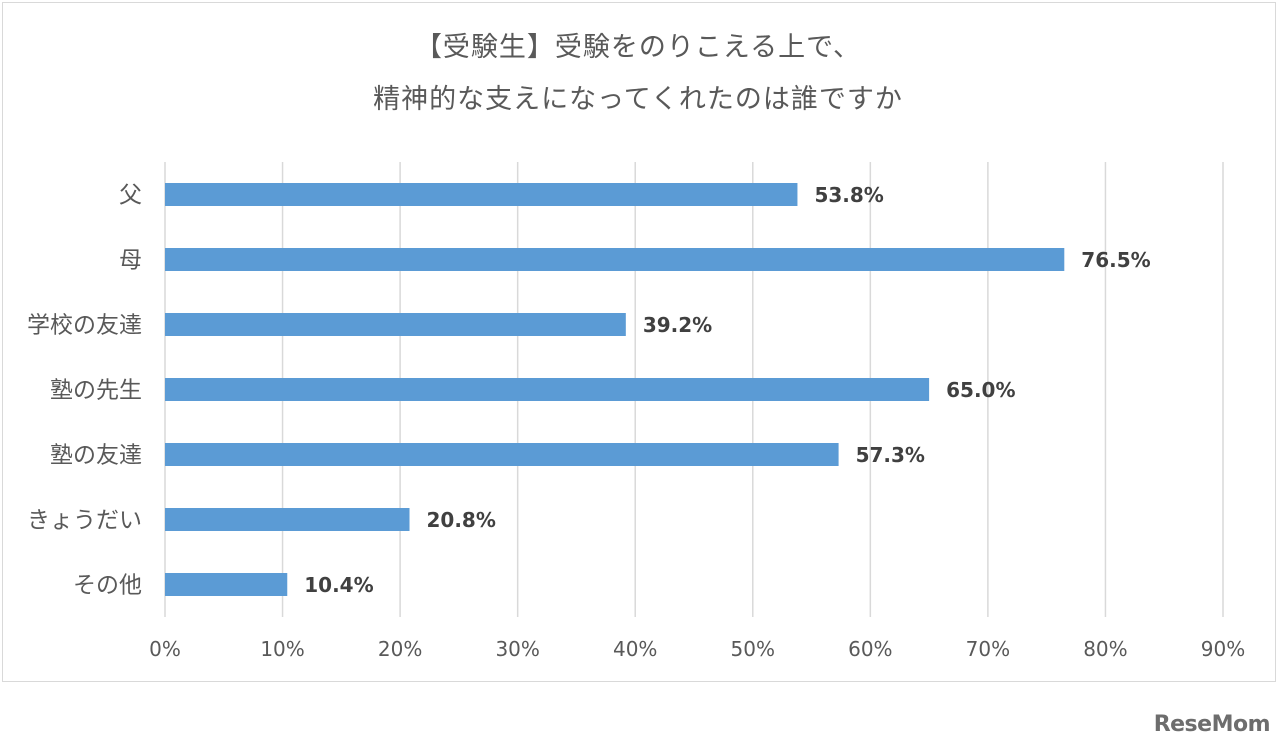 The height and width of the screenshot is (743, 1280). What do you see at coordinates (1115, 260) in the screenshot?
I see `data-label-1: 76.5%` at bounding box center [1115, 260].